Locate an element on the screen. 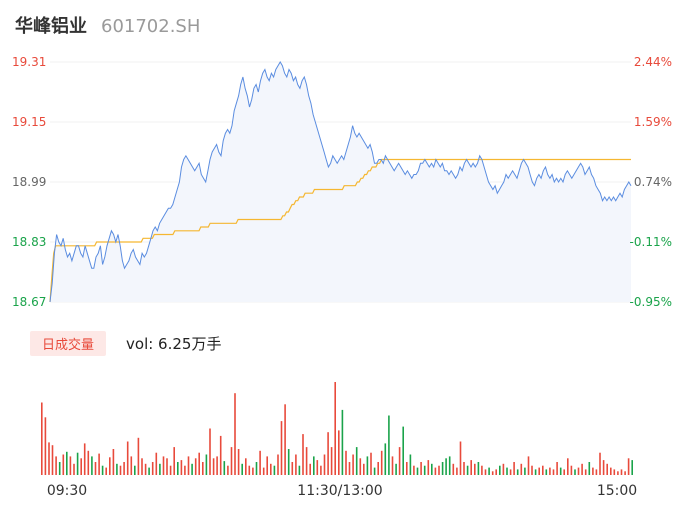 The image size is (686, 524). y-tick-right: 1.59% is located at coordinates (653, 122).